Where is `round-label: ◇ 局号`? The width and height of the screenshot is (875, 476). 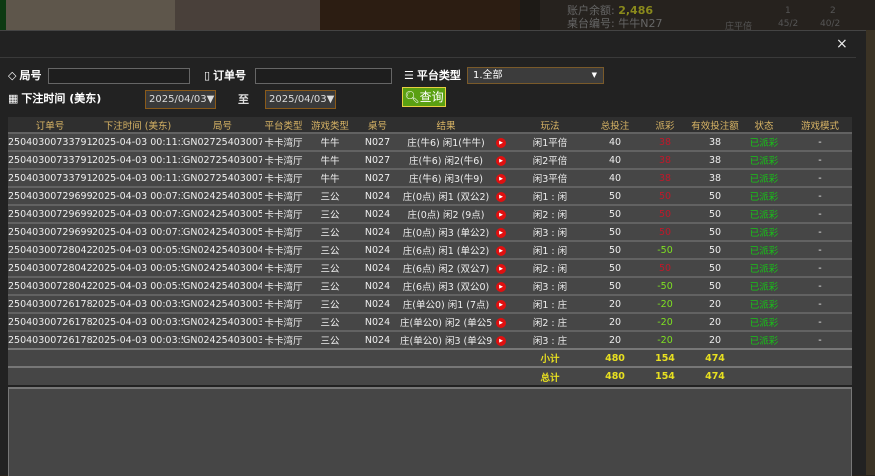
round-label: ◇ 局号 is located at coordinates (24, 75).